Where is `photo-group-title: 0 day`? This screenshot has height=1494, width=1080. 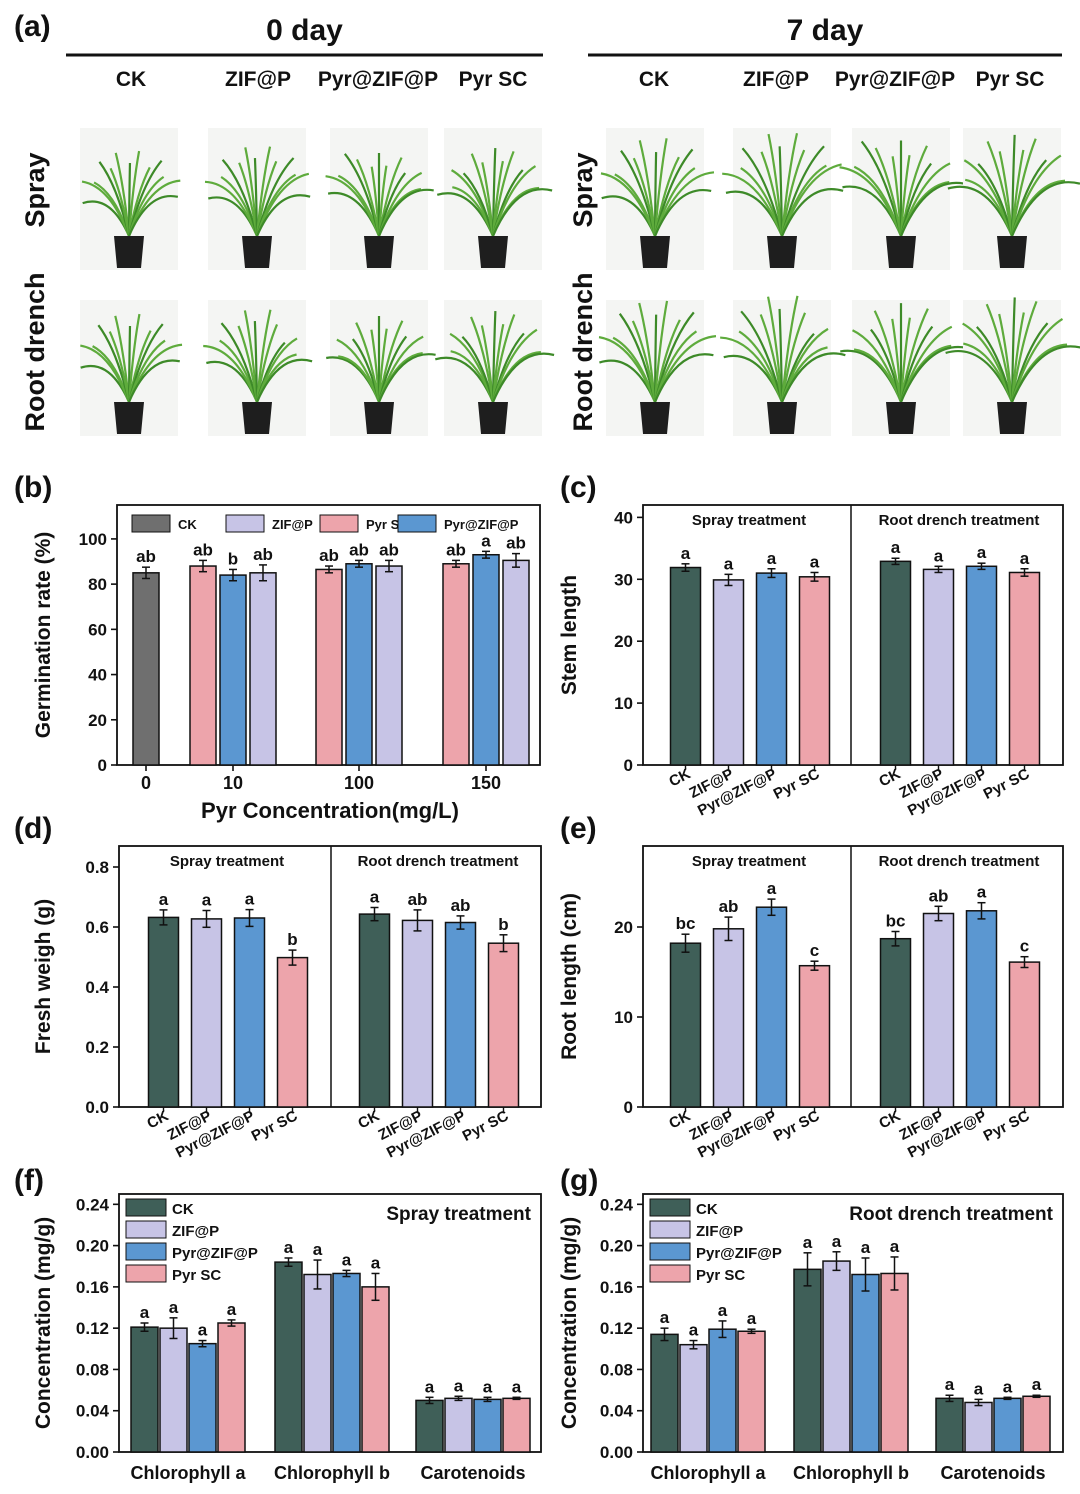 photo-group-title: 0 day is located at coordinates (304, 30).